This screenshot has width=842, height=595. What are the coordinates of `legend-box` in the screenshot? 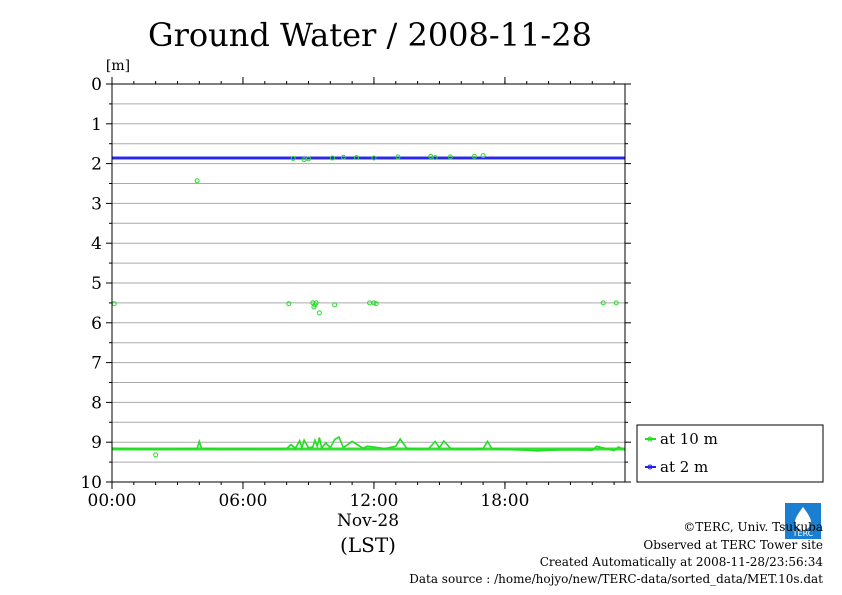 It's located at (730, 453).